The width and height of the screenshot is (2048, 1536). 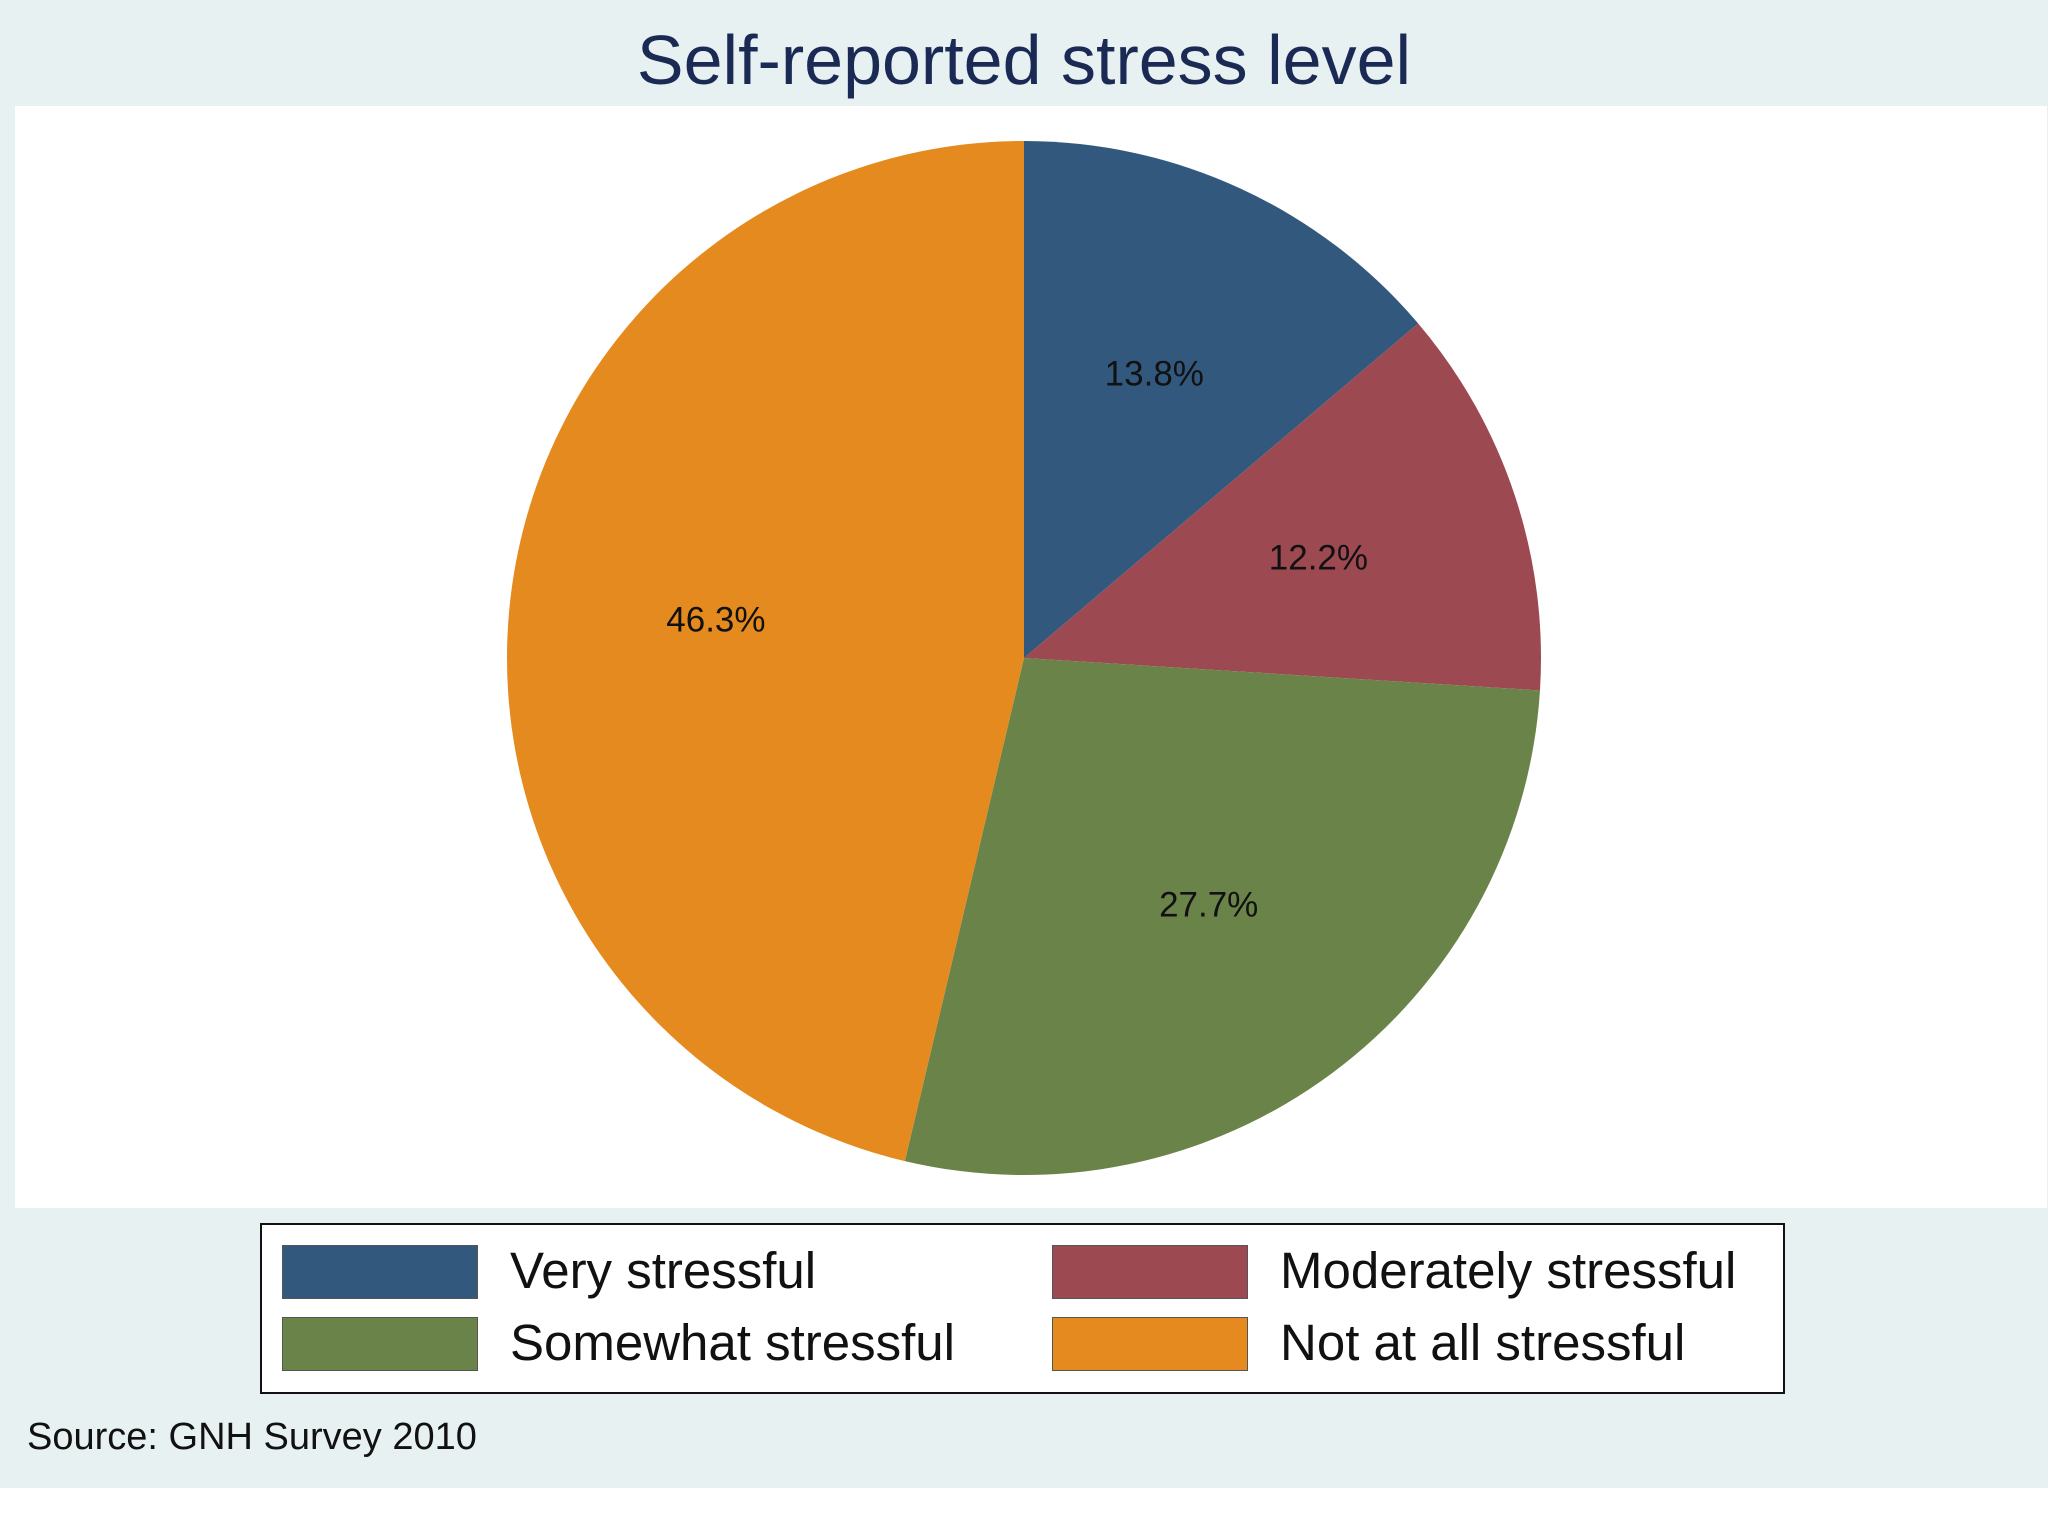 What do you see at coordinates (1208, 904) in the screenshot?
I see `slice-label: 27.7%` at bounding box center [1208, 904].